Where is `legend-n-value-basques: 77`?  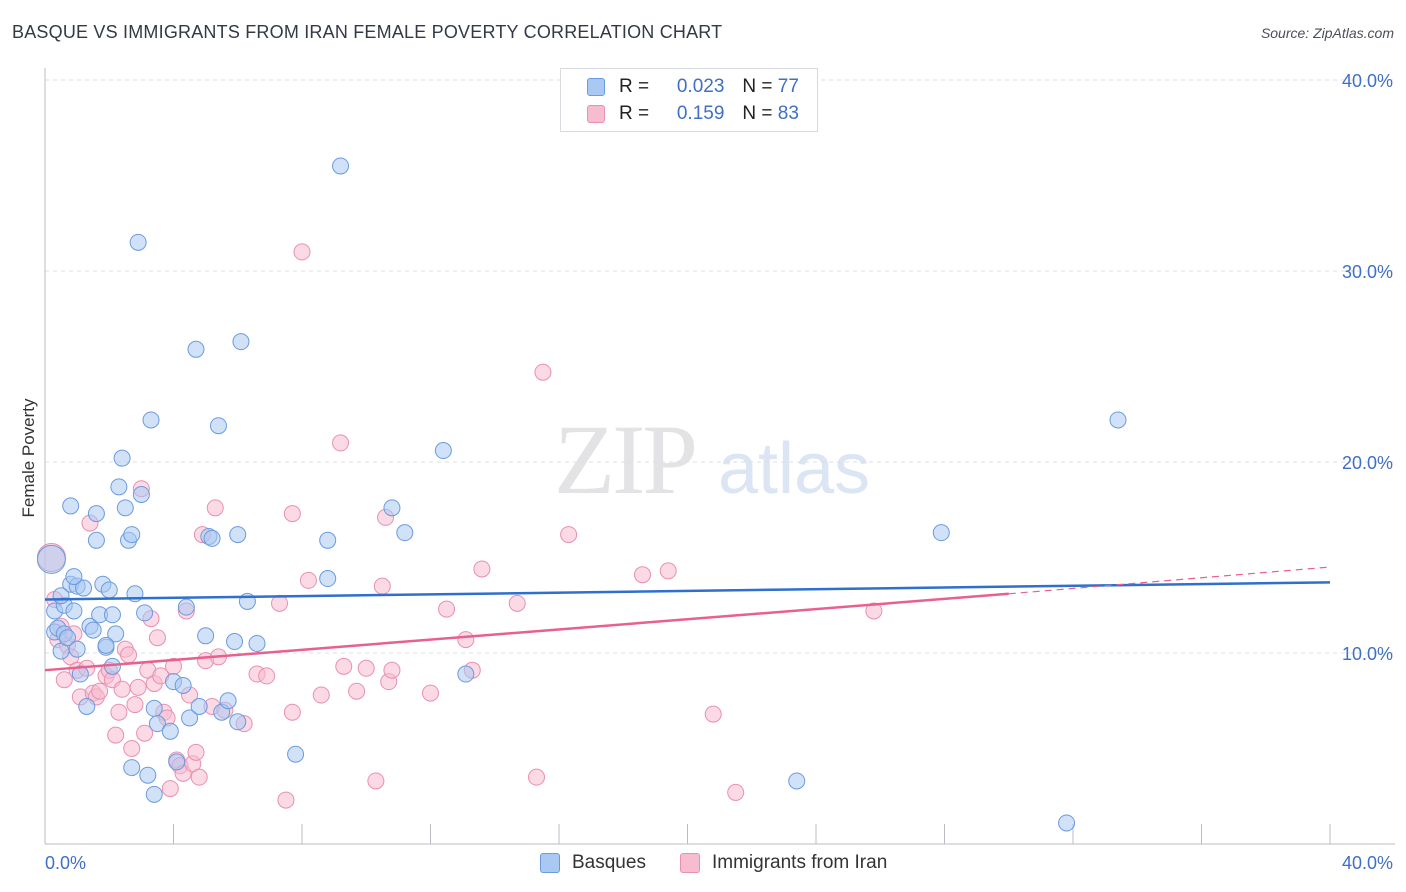 legend-n-value-basques: 77 is located at coordinates (788, 86).